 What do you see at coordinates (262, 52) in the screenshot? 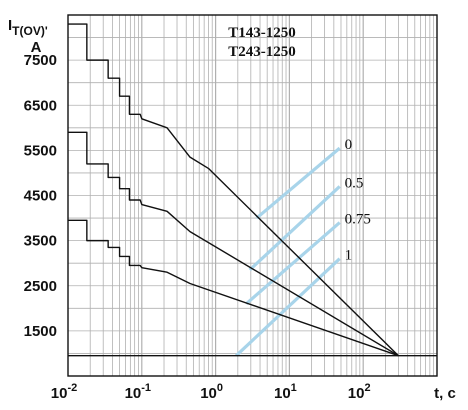
I see `chart-title-line-2: T243-1250` at bounding box center [262, 52].